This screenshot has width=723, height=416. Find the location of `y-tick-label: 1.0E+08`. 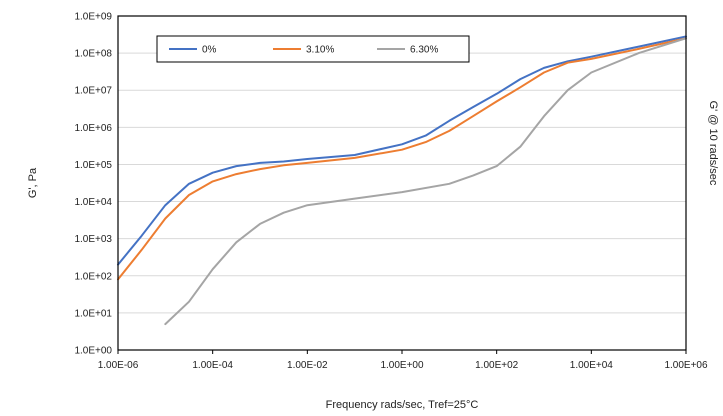

y-tick-label: 1.0E+08 is located at coordinates (93, 54).